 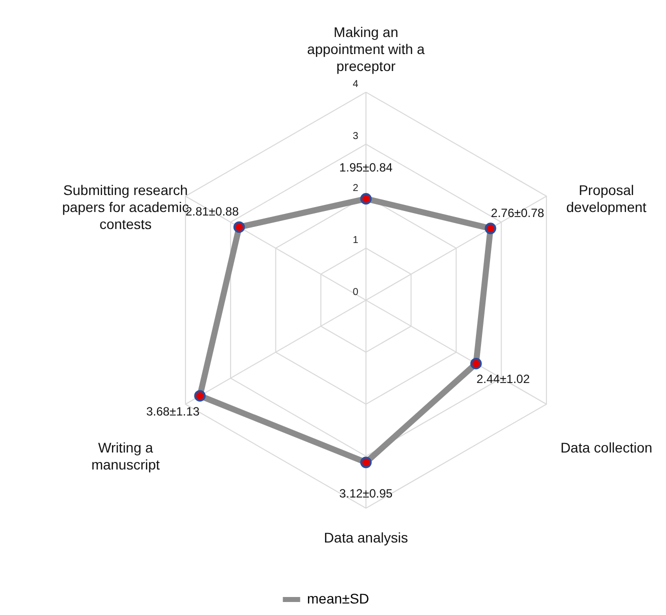 I want to click on y-tick-label: 4, so click(x=355, y=84).